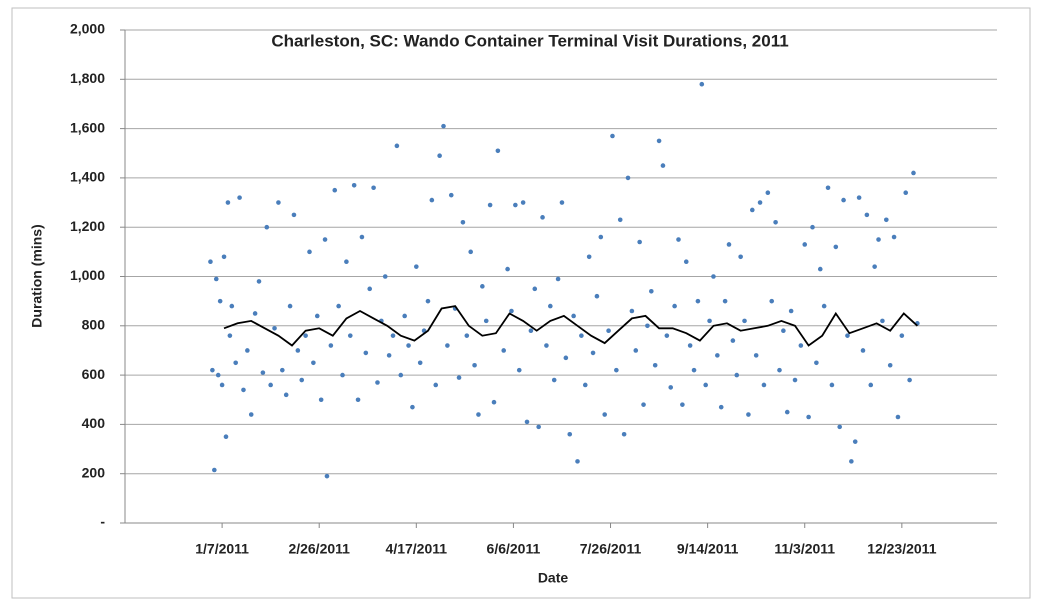 This screenshot has height=606, width=1041. What do you see at coordinates (87, 226) in the screenshot?
I see `y-tick-label: 1,200` at bounding box center [87, 226].